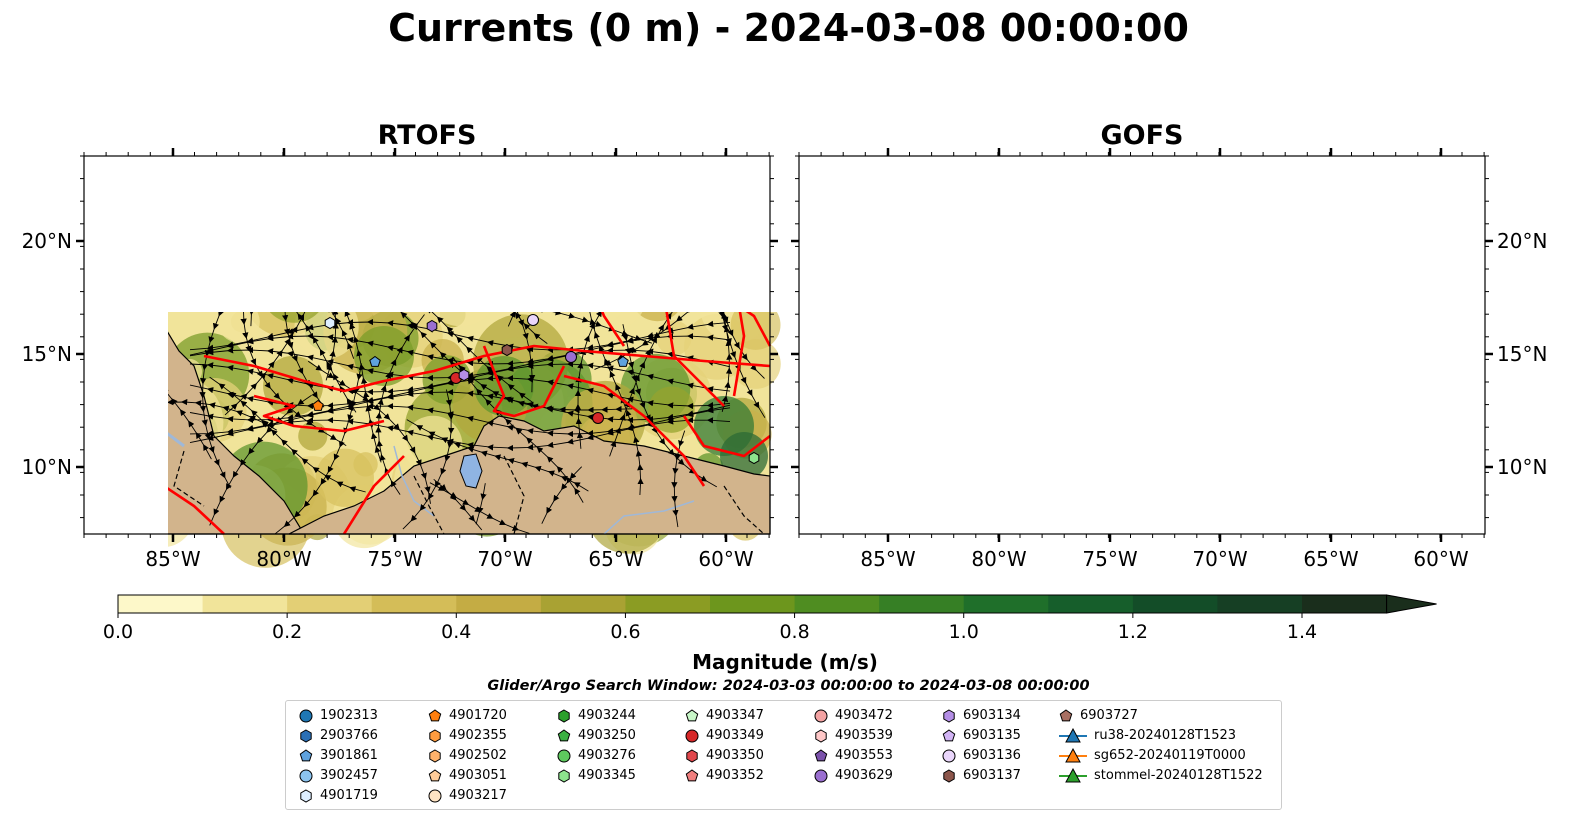  What do you see at coordinates (1170, 755) in the screenshot?
I see `legend-label: sg652-20240119T0000` at bounding box center [1170, 755].